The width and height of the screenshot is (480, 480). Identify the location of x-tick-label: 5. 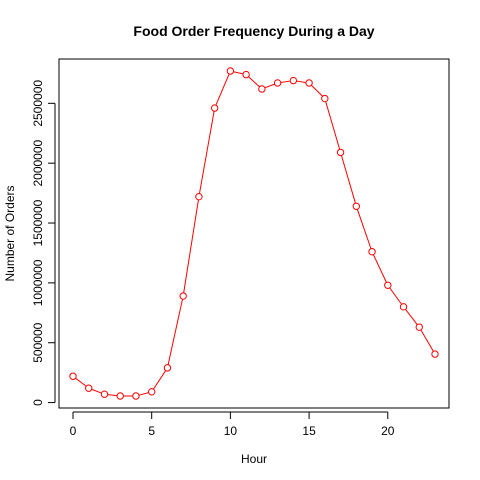
(151, 431).